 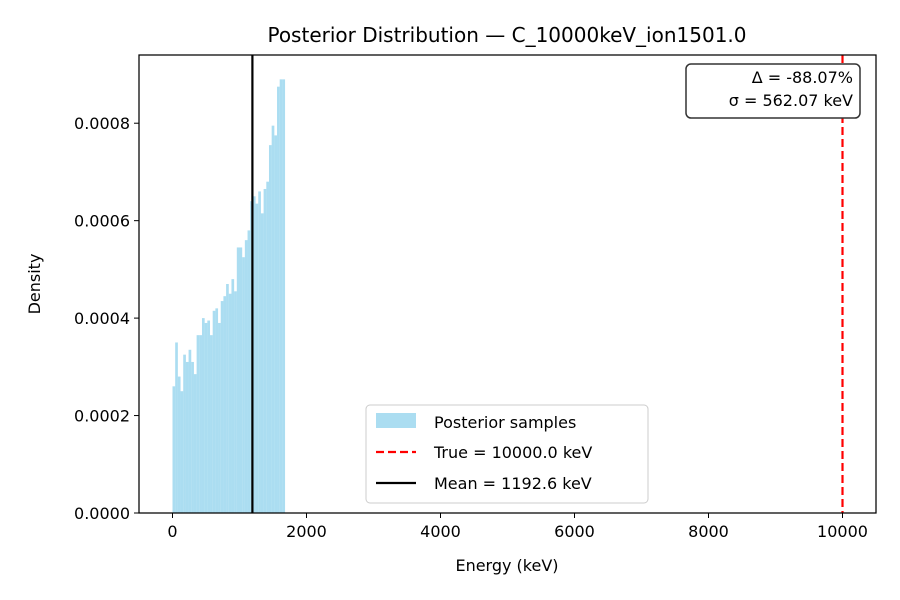 What do you see at coordinates (306, 531) in the screenshot?
I see `x-tick-label: 2000` at bounding box center [306, 531].